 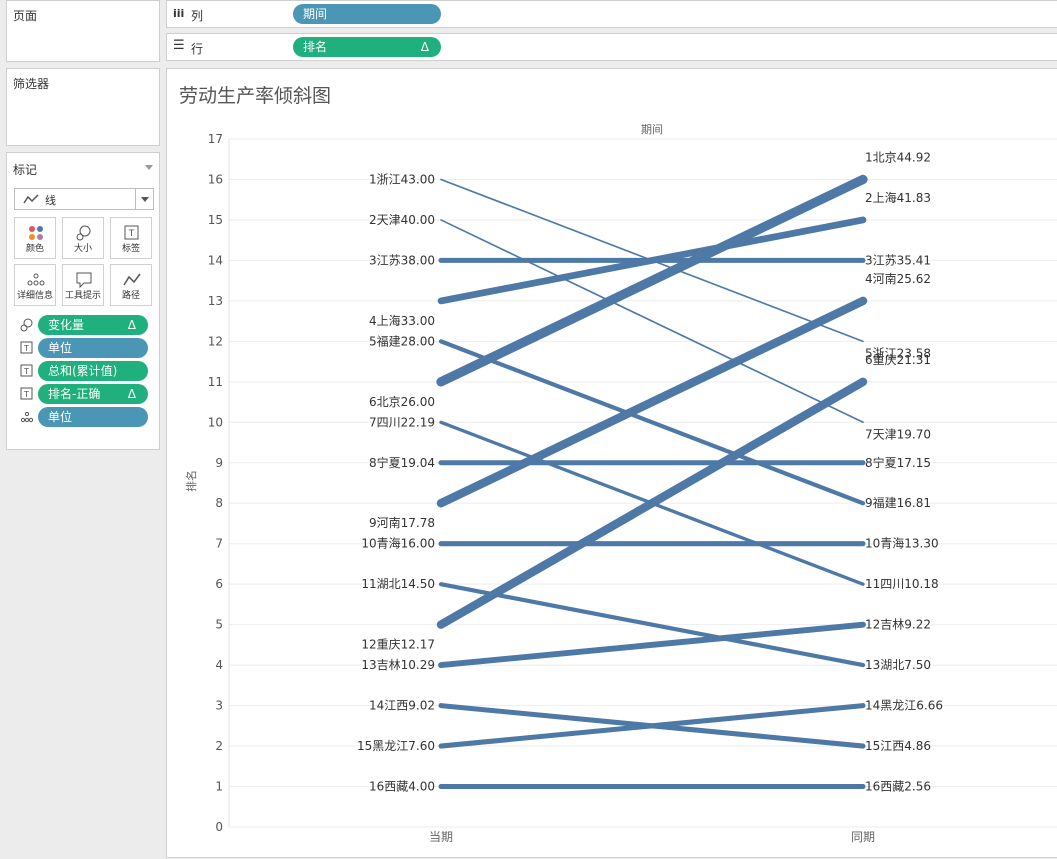 What do you see at coordinates (35, 238) in the screenshot?
I see `color-button: 颜色` at bounding box center [35, 238].